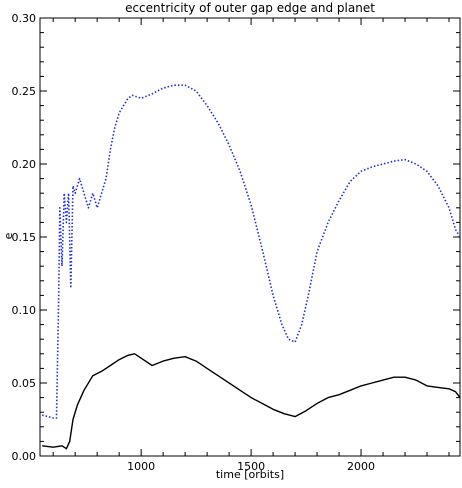  What do you see at coordinates (24, 310) in the screenshot?
I see `y-tick-label: 0.10` at bounding box center [24, 310].